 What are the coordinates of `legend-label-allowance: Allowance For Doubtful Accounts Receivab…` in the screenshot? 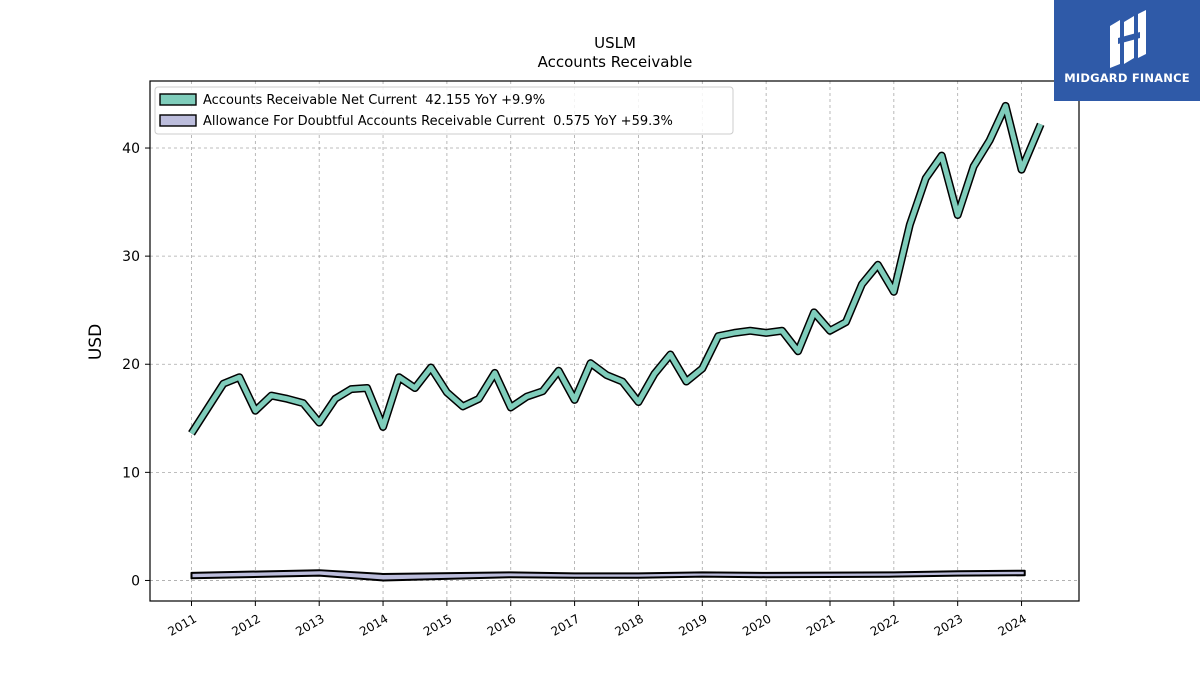 It's located at (438, 121).